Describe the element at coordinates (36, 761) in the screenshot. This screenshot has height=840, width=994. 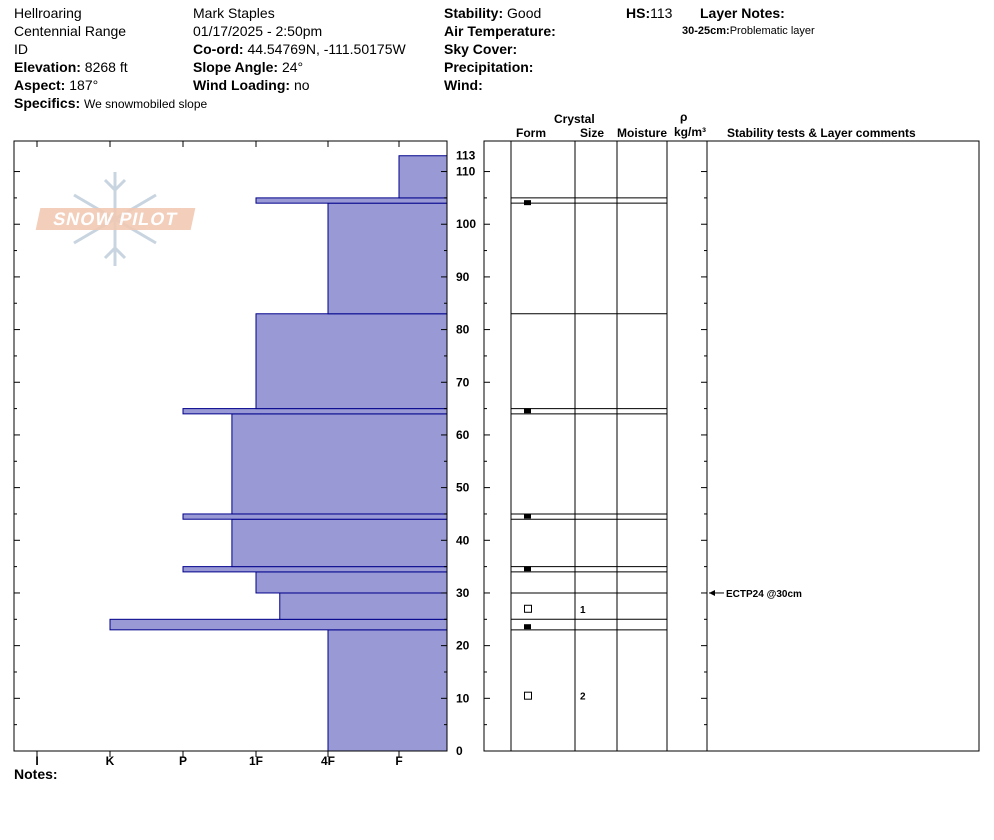
I see `x-tick-label: I` at that location.